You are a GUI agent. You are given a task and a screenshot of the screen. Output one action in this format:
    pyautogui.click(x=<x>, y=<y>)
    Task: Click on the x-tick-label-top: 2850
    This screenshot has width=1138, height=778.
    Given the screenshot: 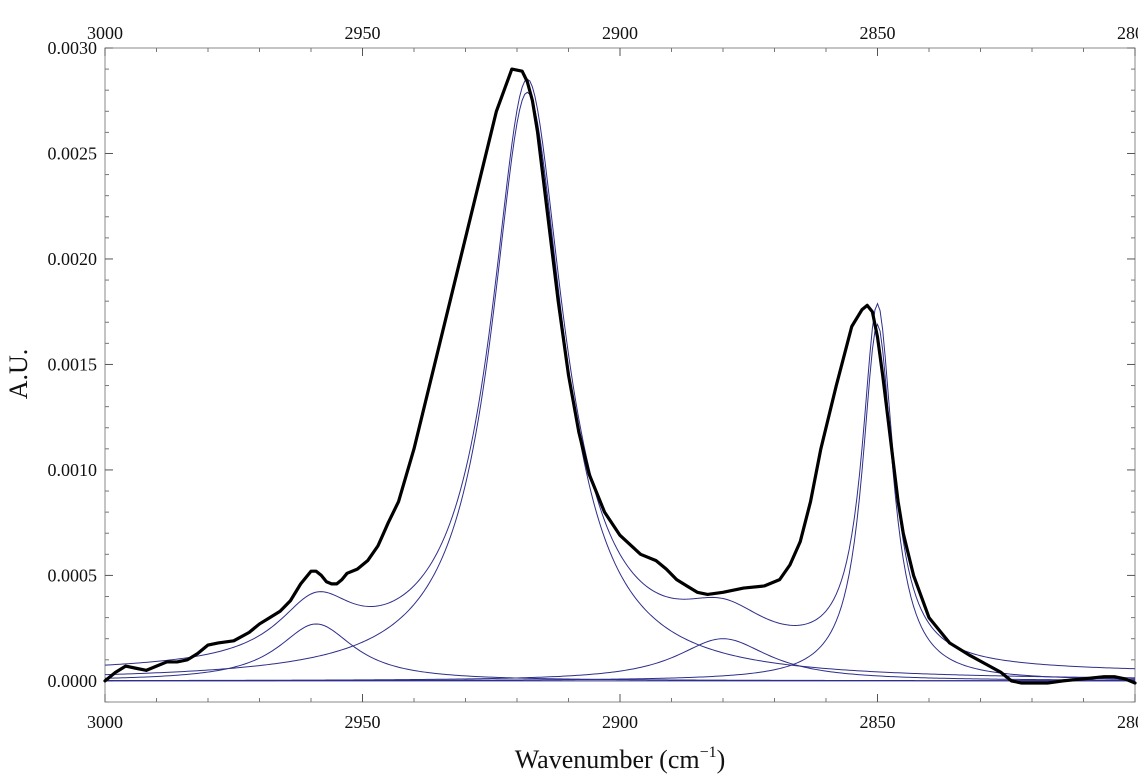 What is the action you would take?
    pyautogui.click(x=878, y=33)
    